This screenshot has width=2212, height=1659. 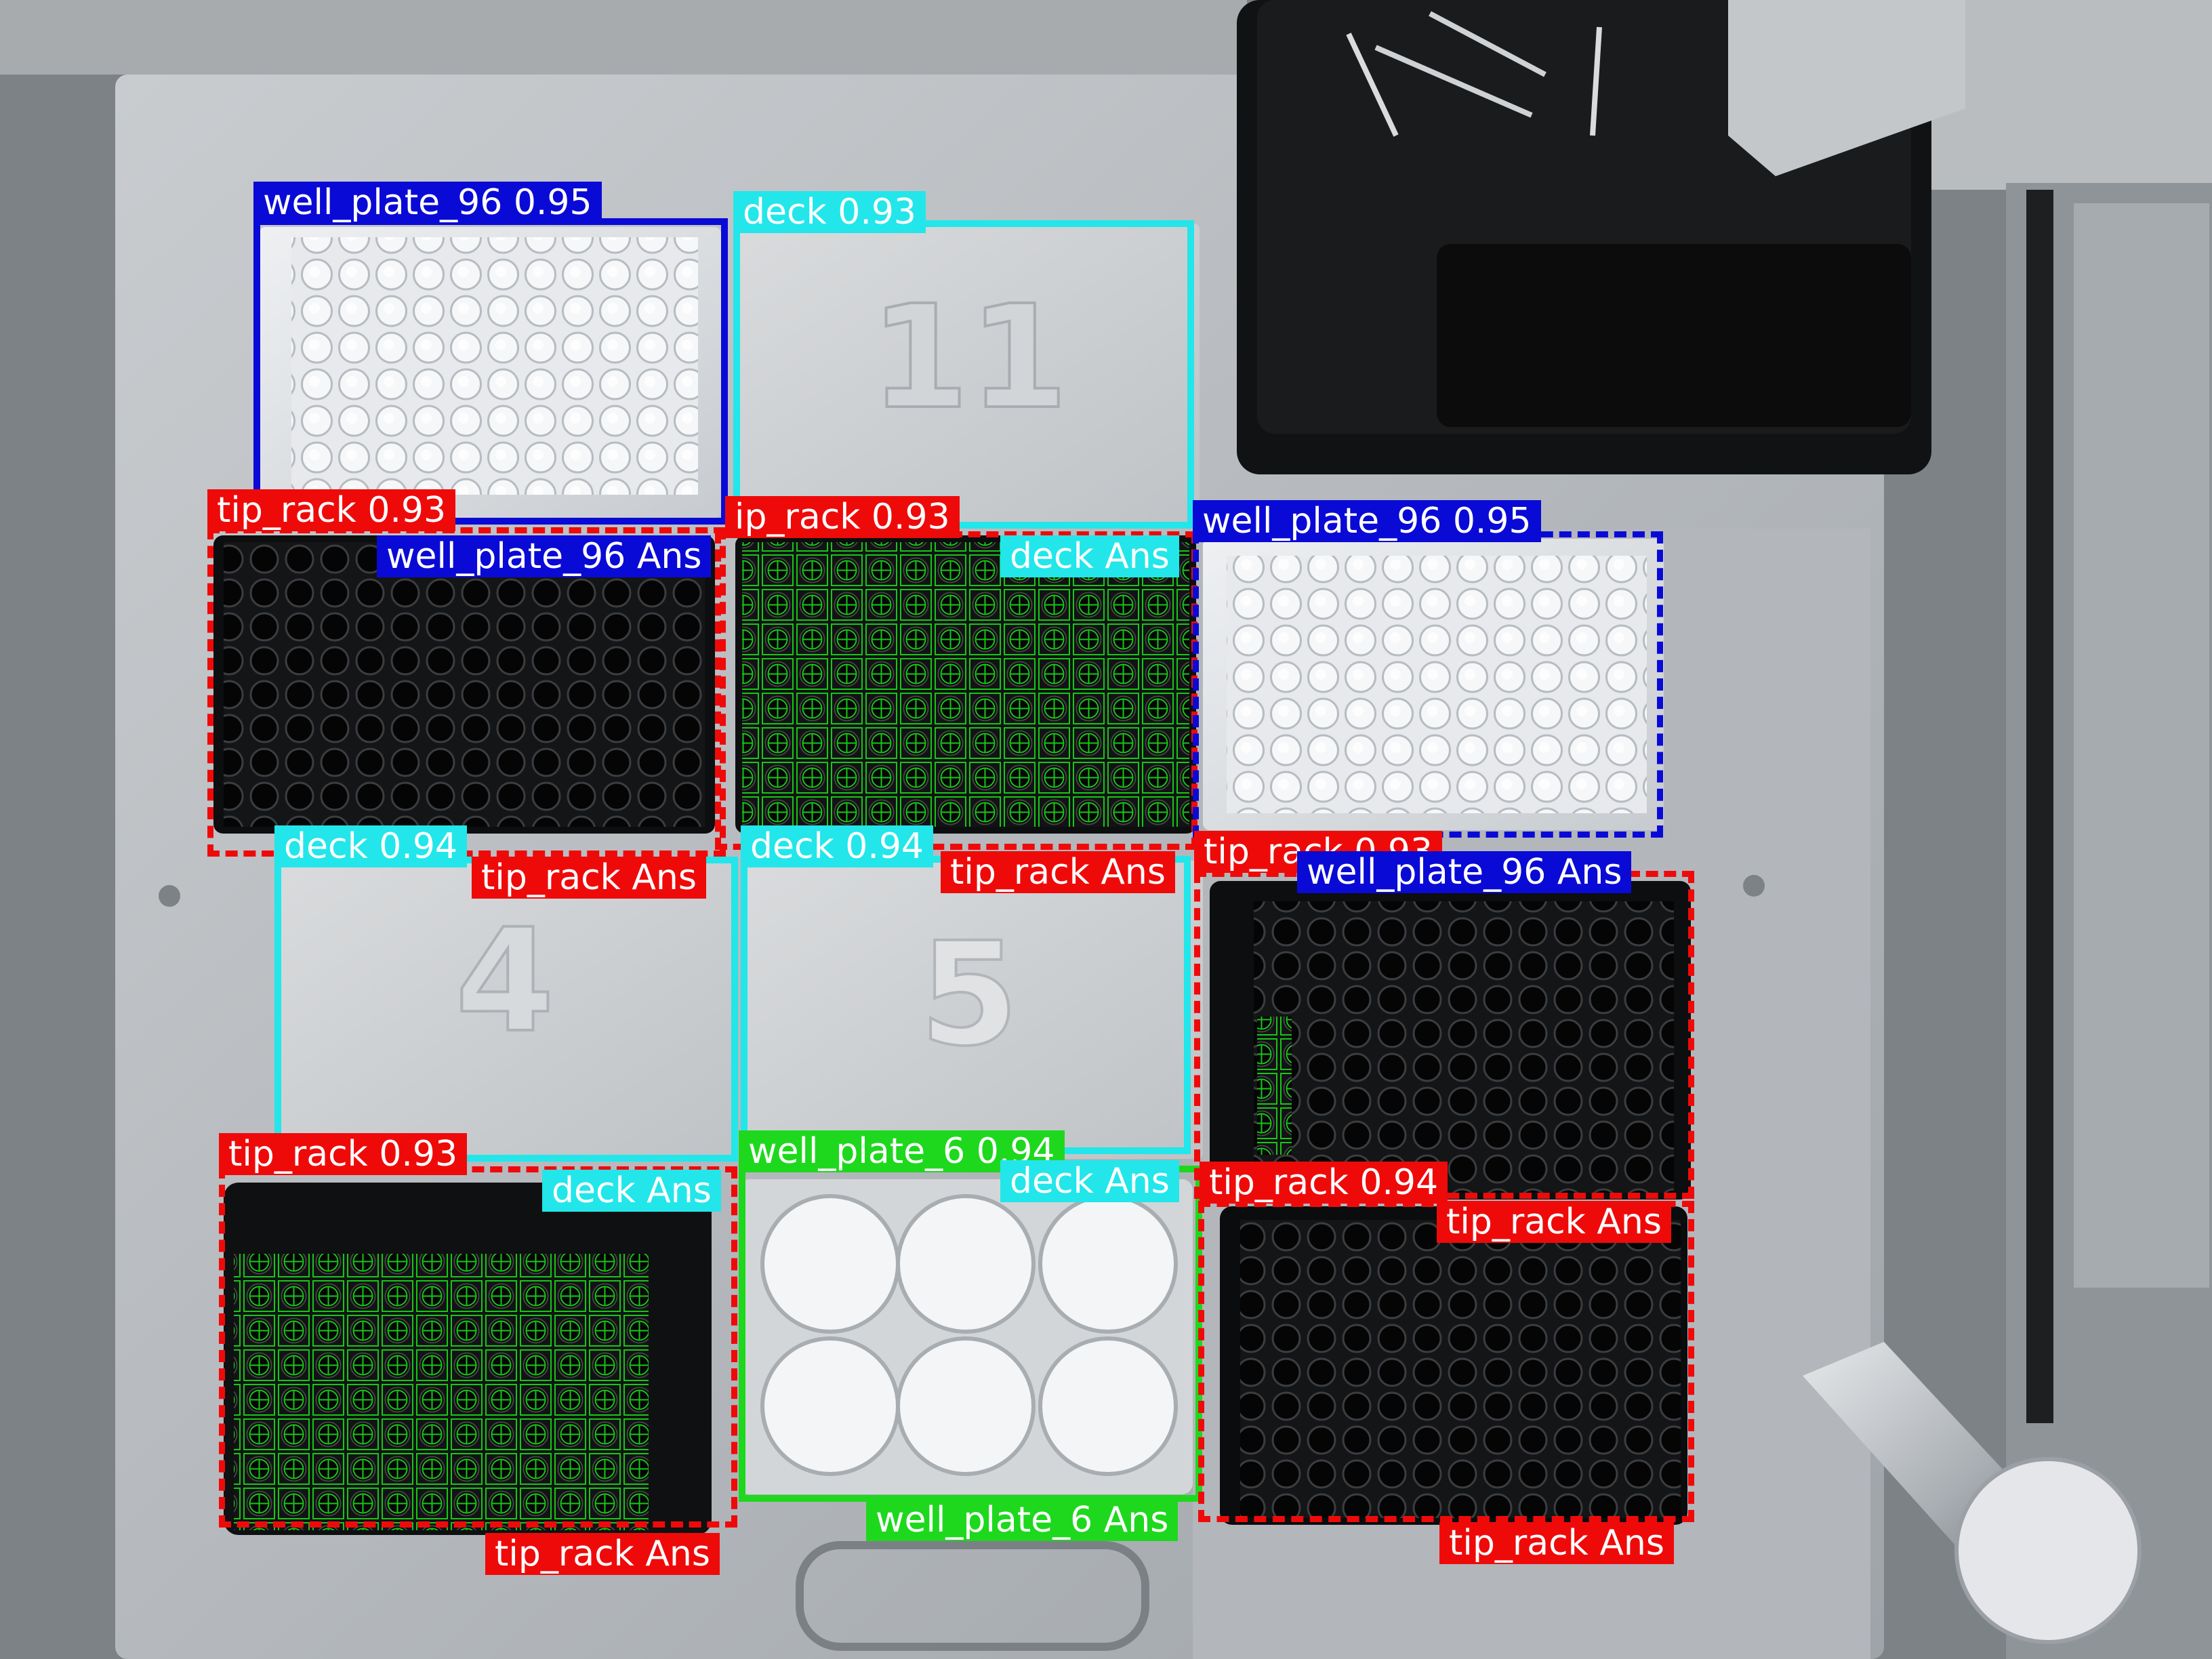 I want to click on label-well-plate-96-ans-a: well_plate_96 Ans, so click(x=544, y=556).